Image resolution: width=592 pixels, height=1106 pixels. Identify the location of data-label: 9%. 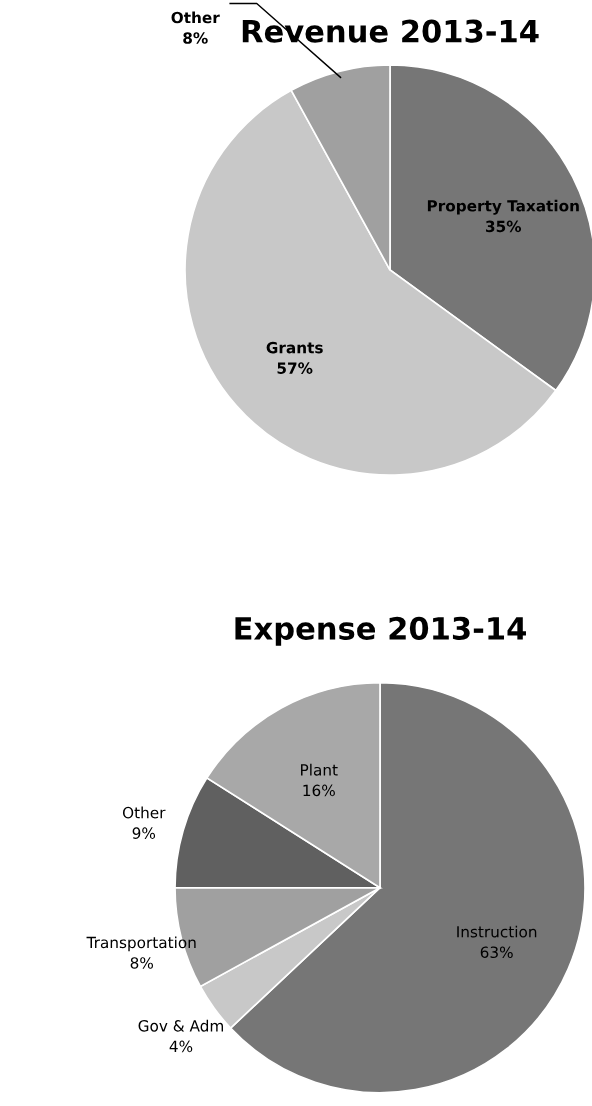
(144, 833).